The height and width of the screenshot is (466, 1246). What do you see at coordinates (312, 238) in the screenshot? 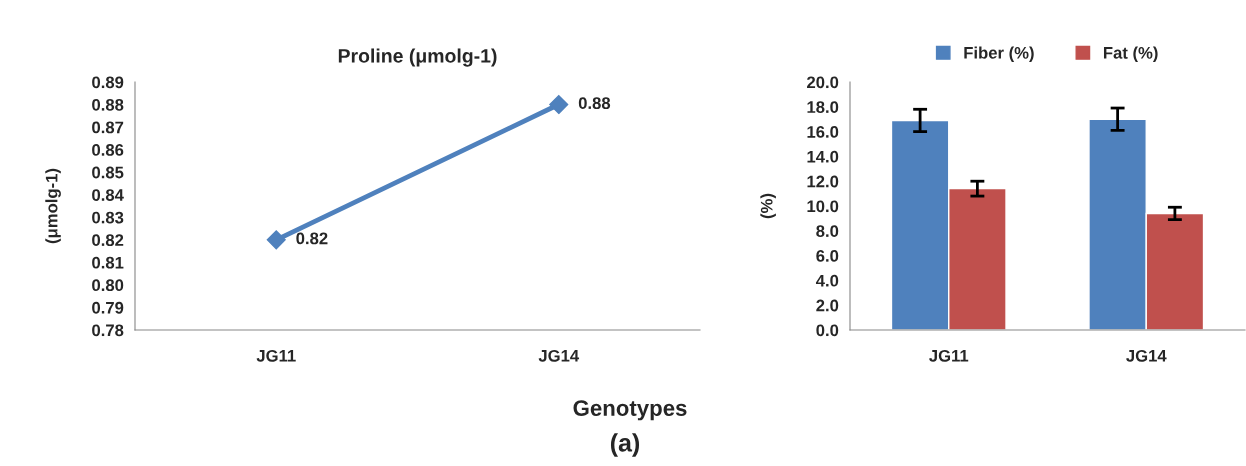
I see `data-label: 0.82` at bounding box center [312, 238].